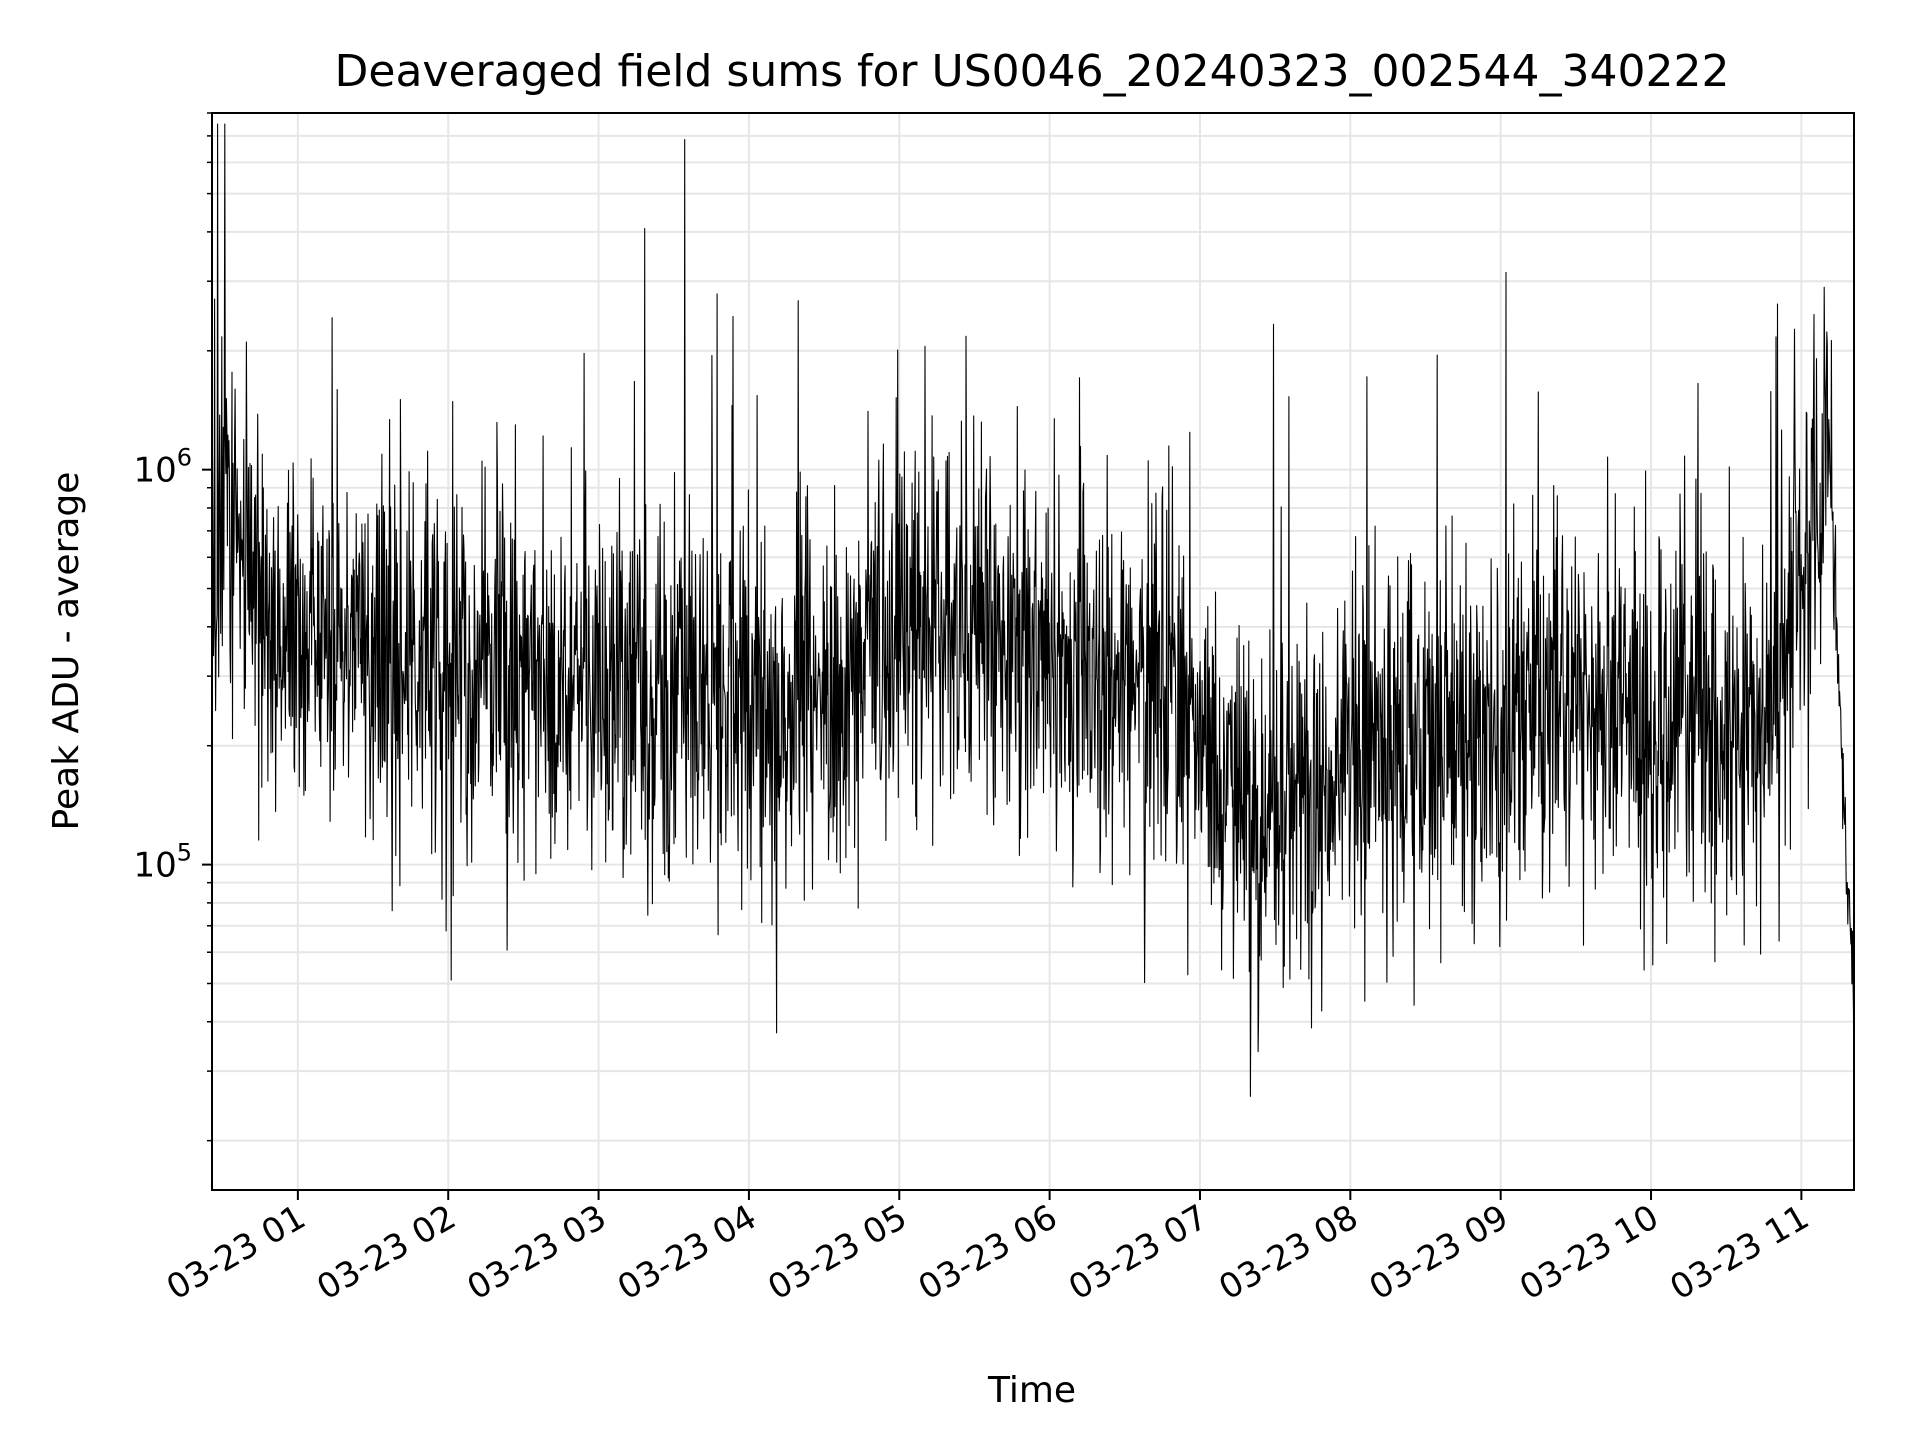 This screenshot has height=1440, width=1920. I want to click on x-axis-title: Time, so click(1031, 1390).